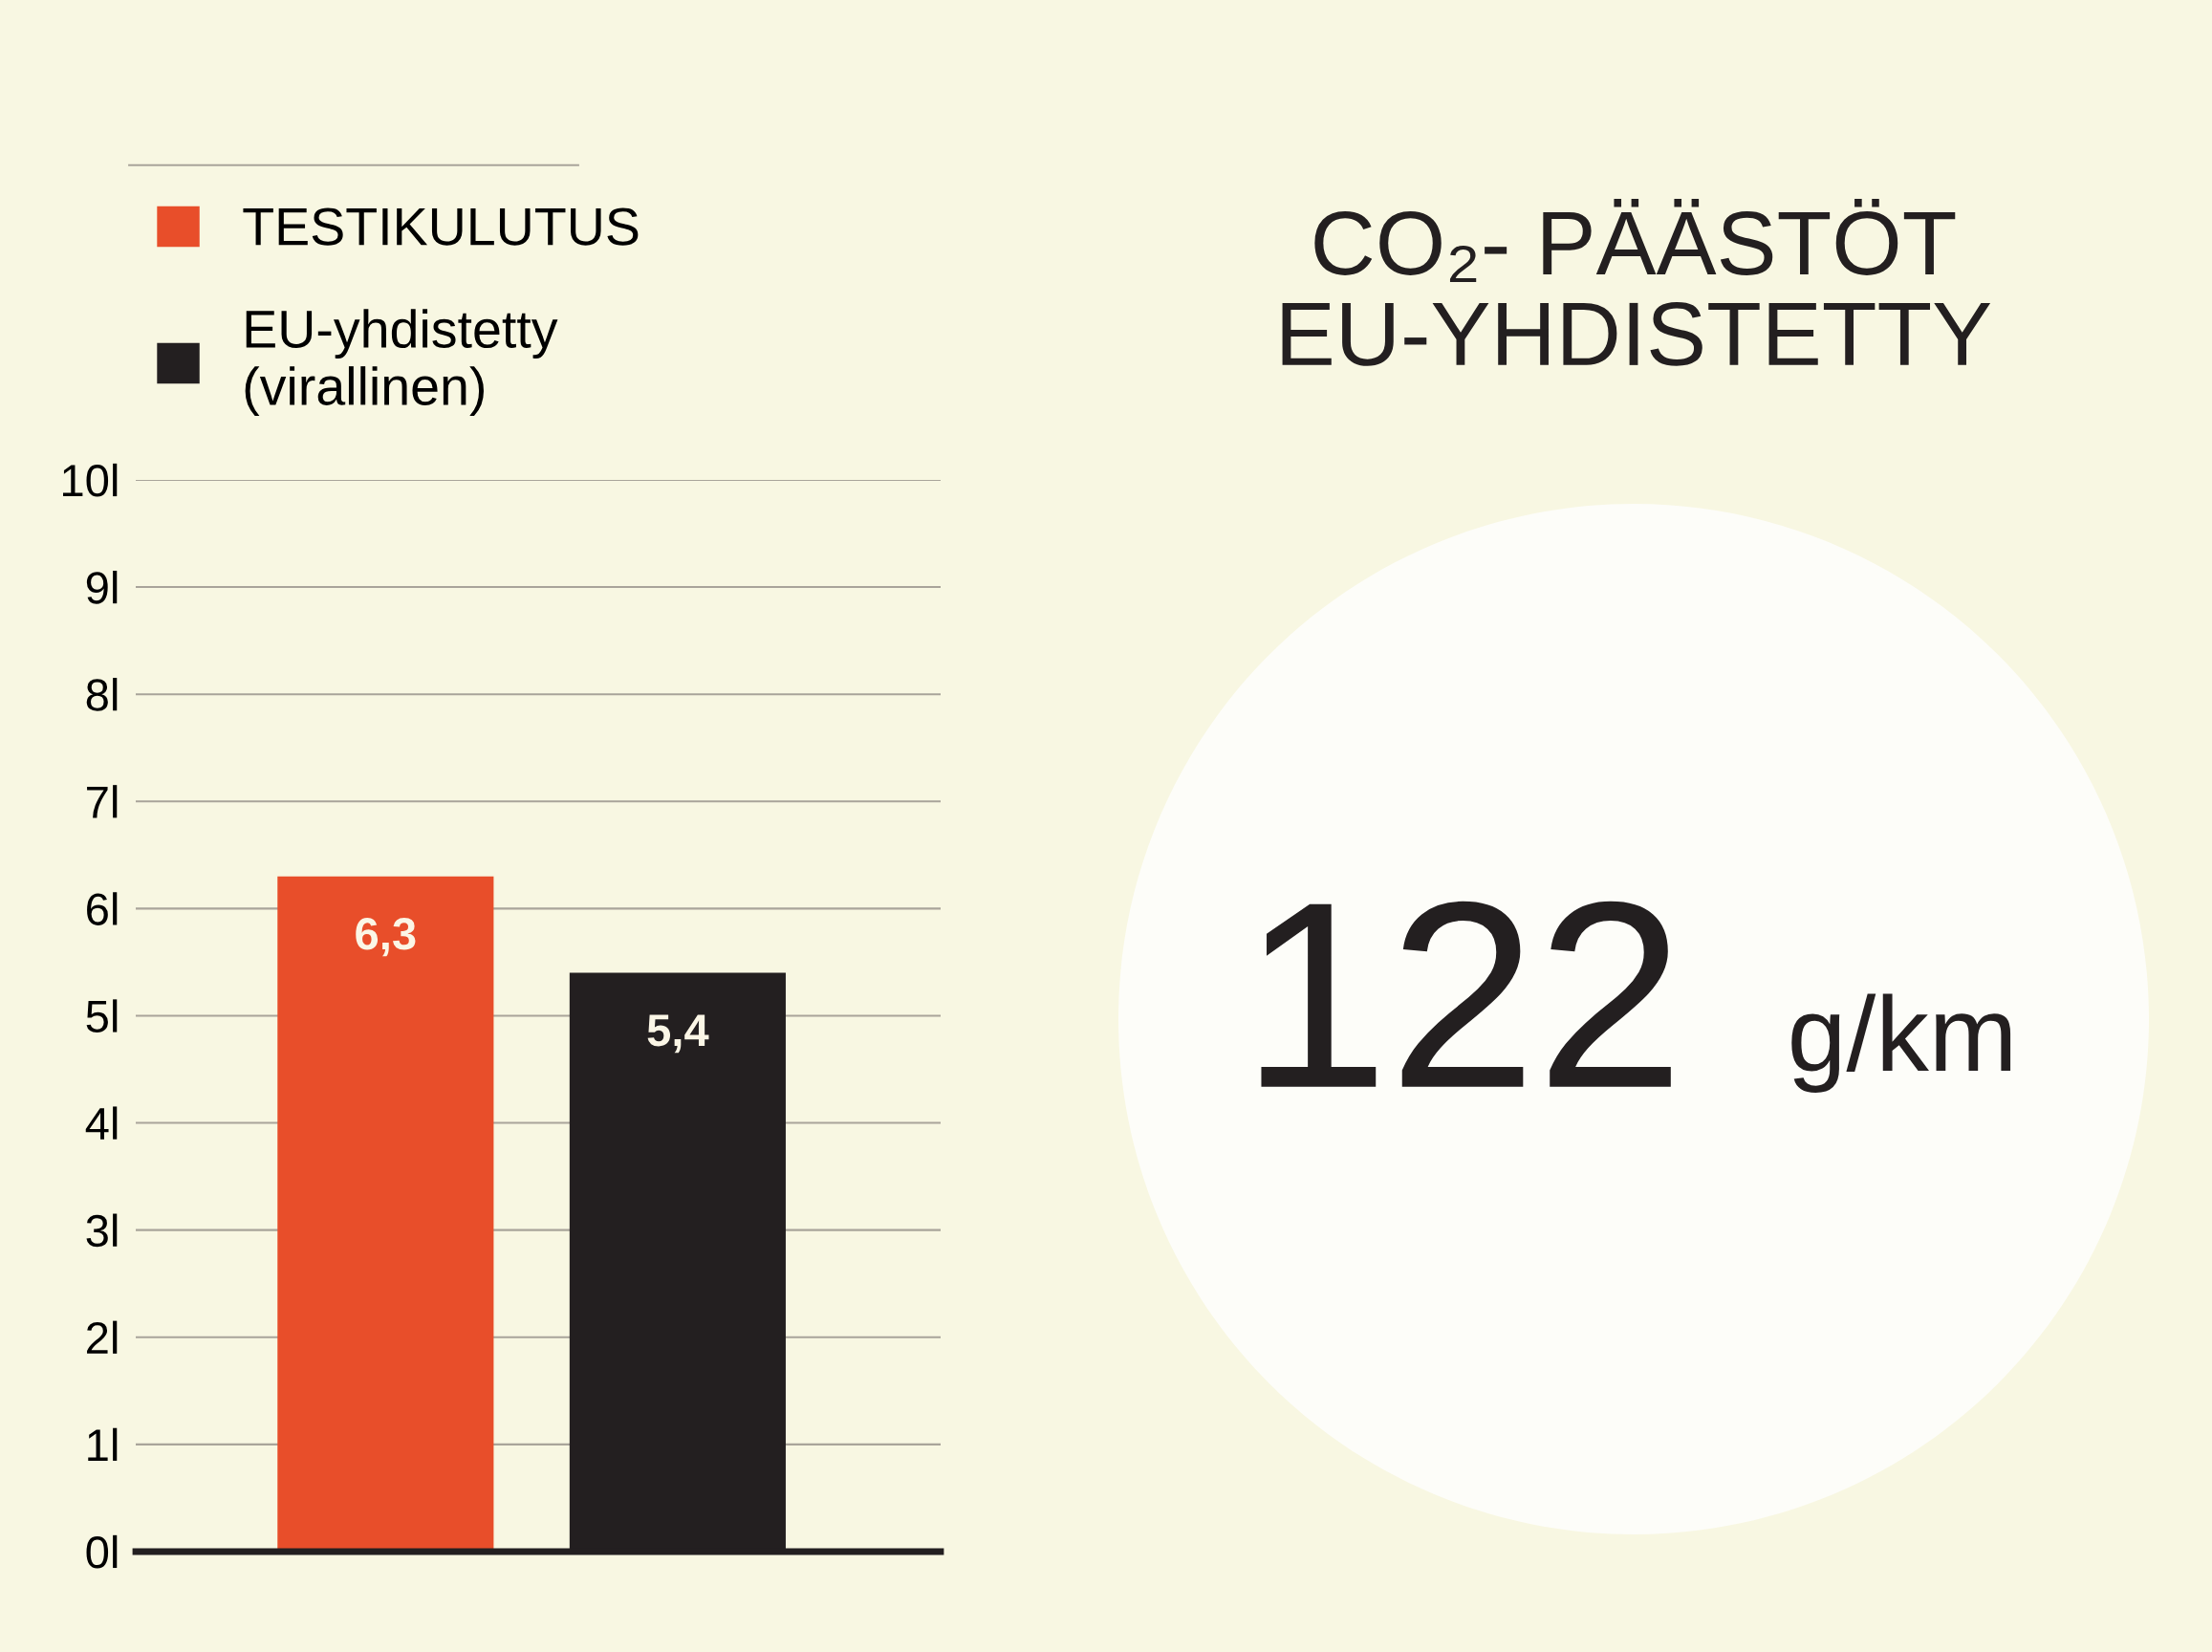 The image size is (2212, 1652). What do you see at coordinates (402, 362) in the screenshot?
I see `legend-label: EU-yhdistetty (virallinen)` at bounding box center [402, 362].